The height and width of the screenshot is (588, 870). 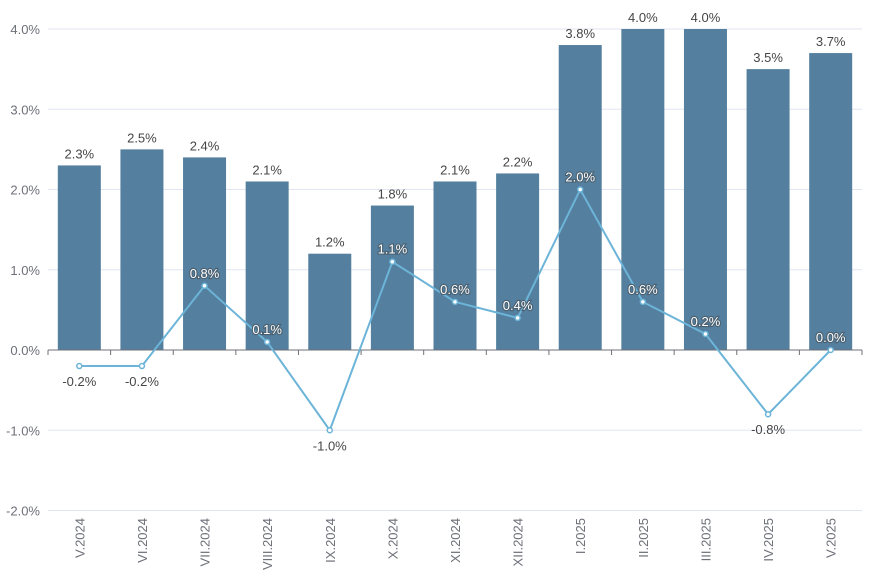 I want to click on x-tick-label: VII.2024, so click(x=205, y=542).